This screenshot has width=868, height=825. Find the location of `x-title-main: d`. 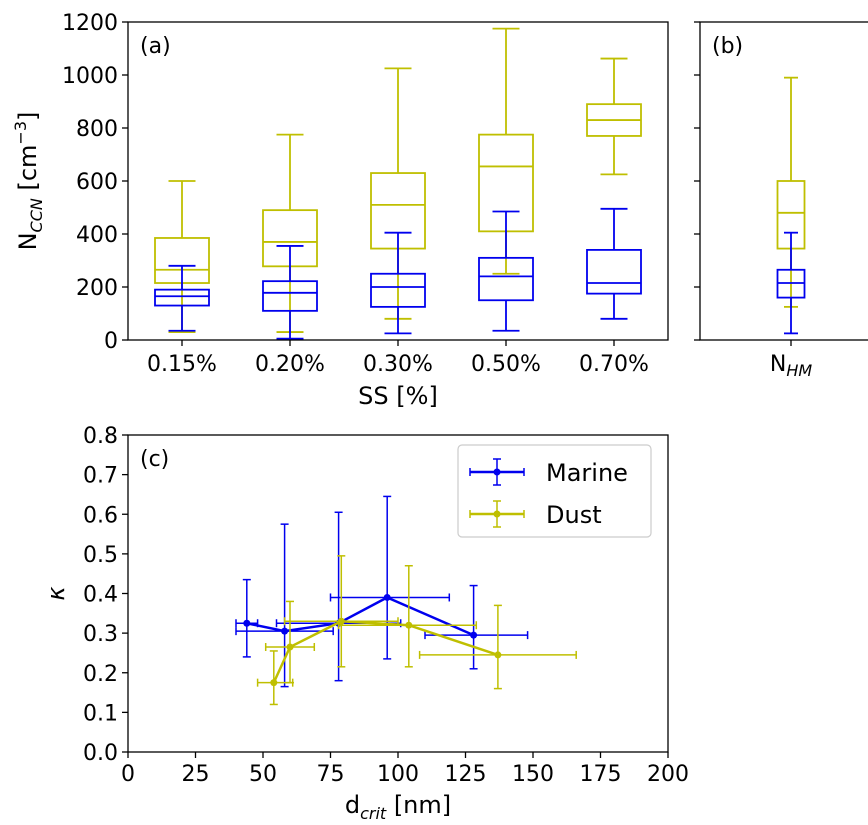

x-title-main: d is located at coordinates (352, 805).